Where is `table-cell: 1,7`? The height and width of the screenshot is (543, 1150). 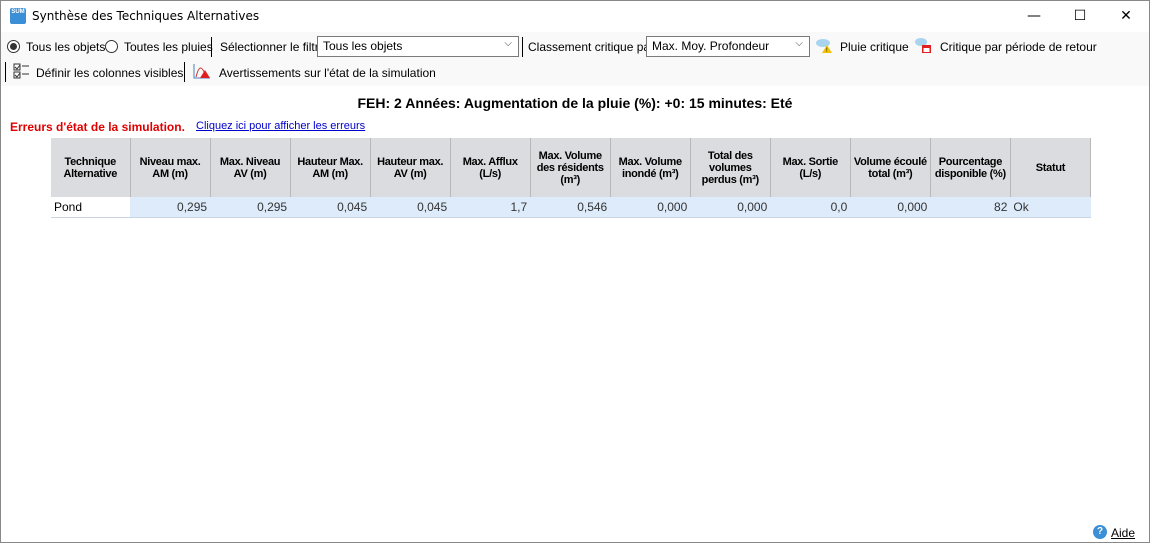 table-cell: 1,7 is located at coordinates (490, 207).